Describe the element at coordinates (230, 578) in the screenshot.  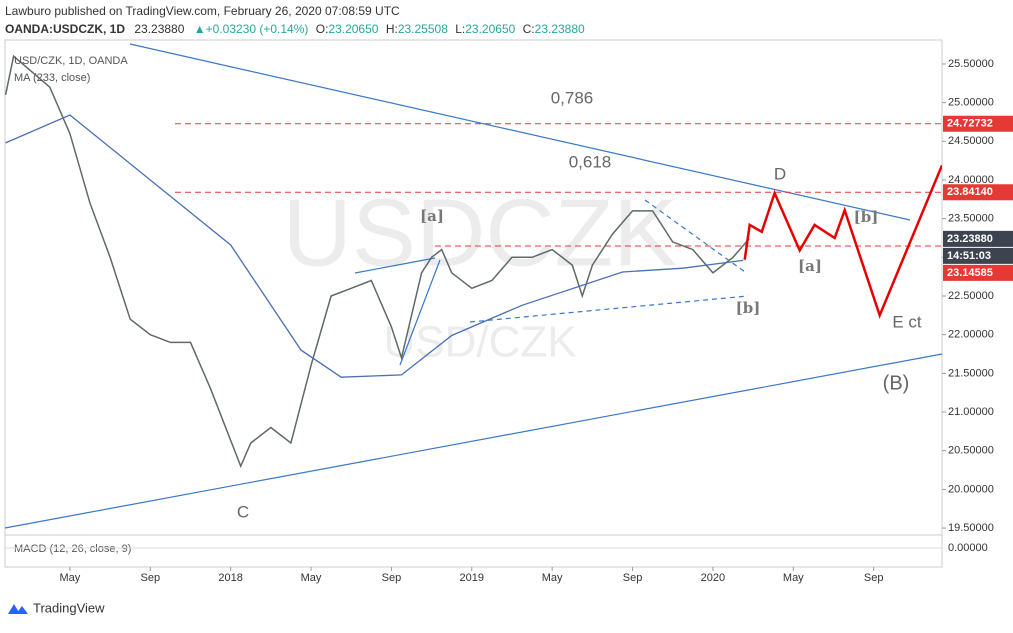
I see `x-tick-label: 2018` at that location.